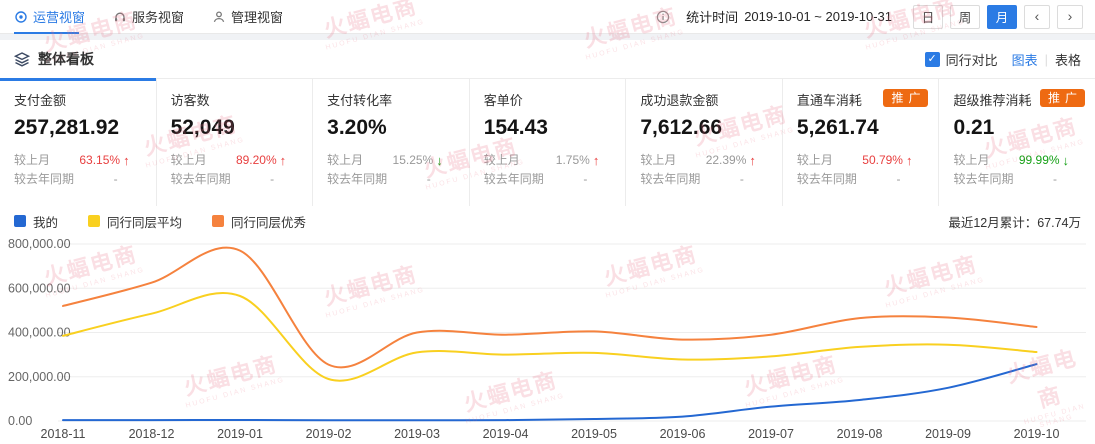  What do you see at coordinates (1024, 60) in the screenshot?
I see `chart-view-toggle: 图表` at bounding box center [1024, 60].